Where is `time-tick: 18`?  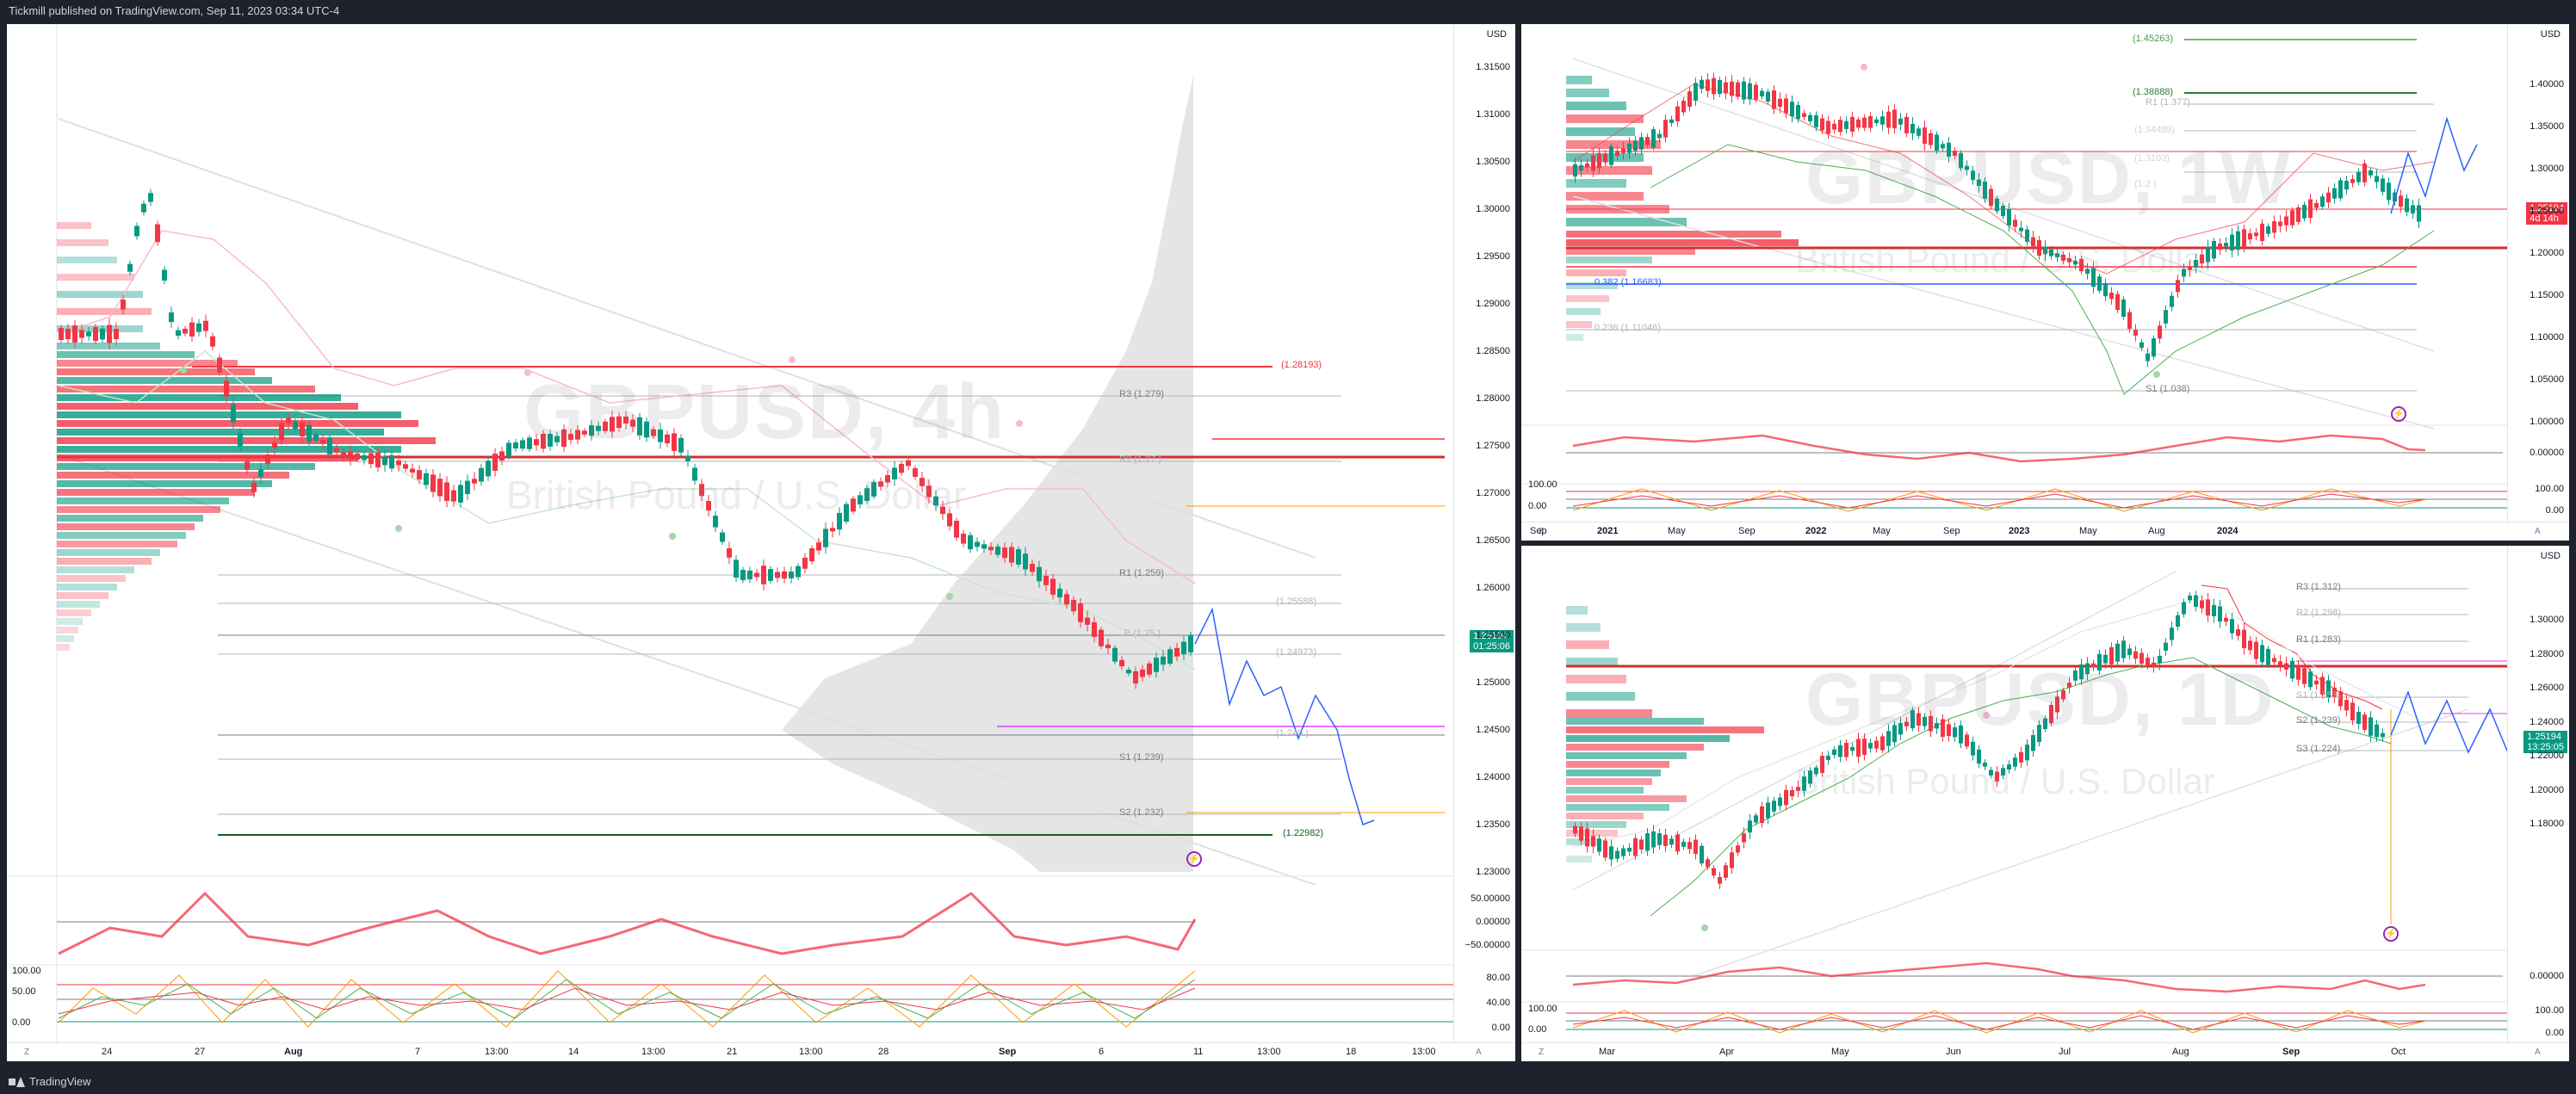 time-tick: 18 is located at coordinates (1352, 1052).